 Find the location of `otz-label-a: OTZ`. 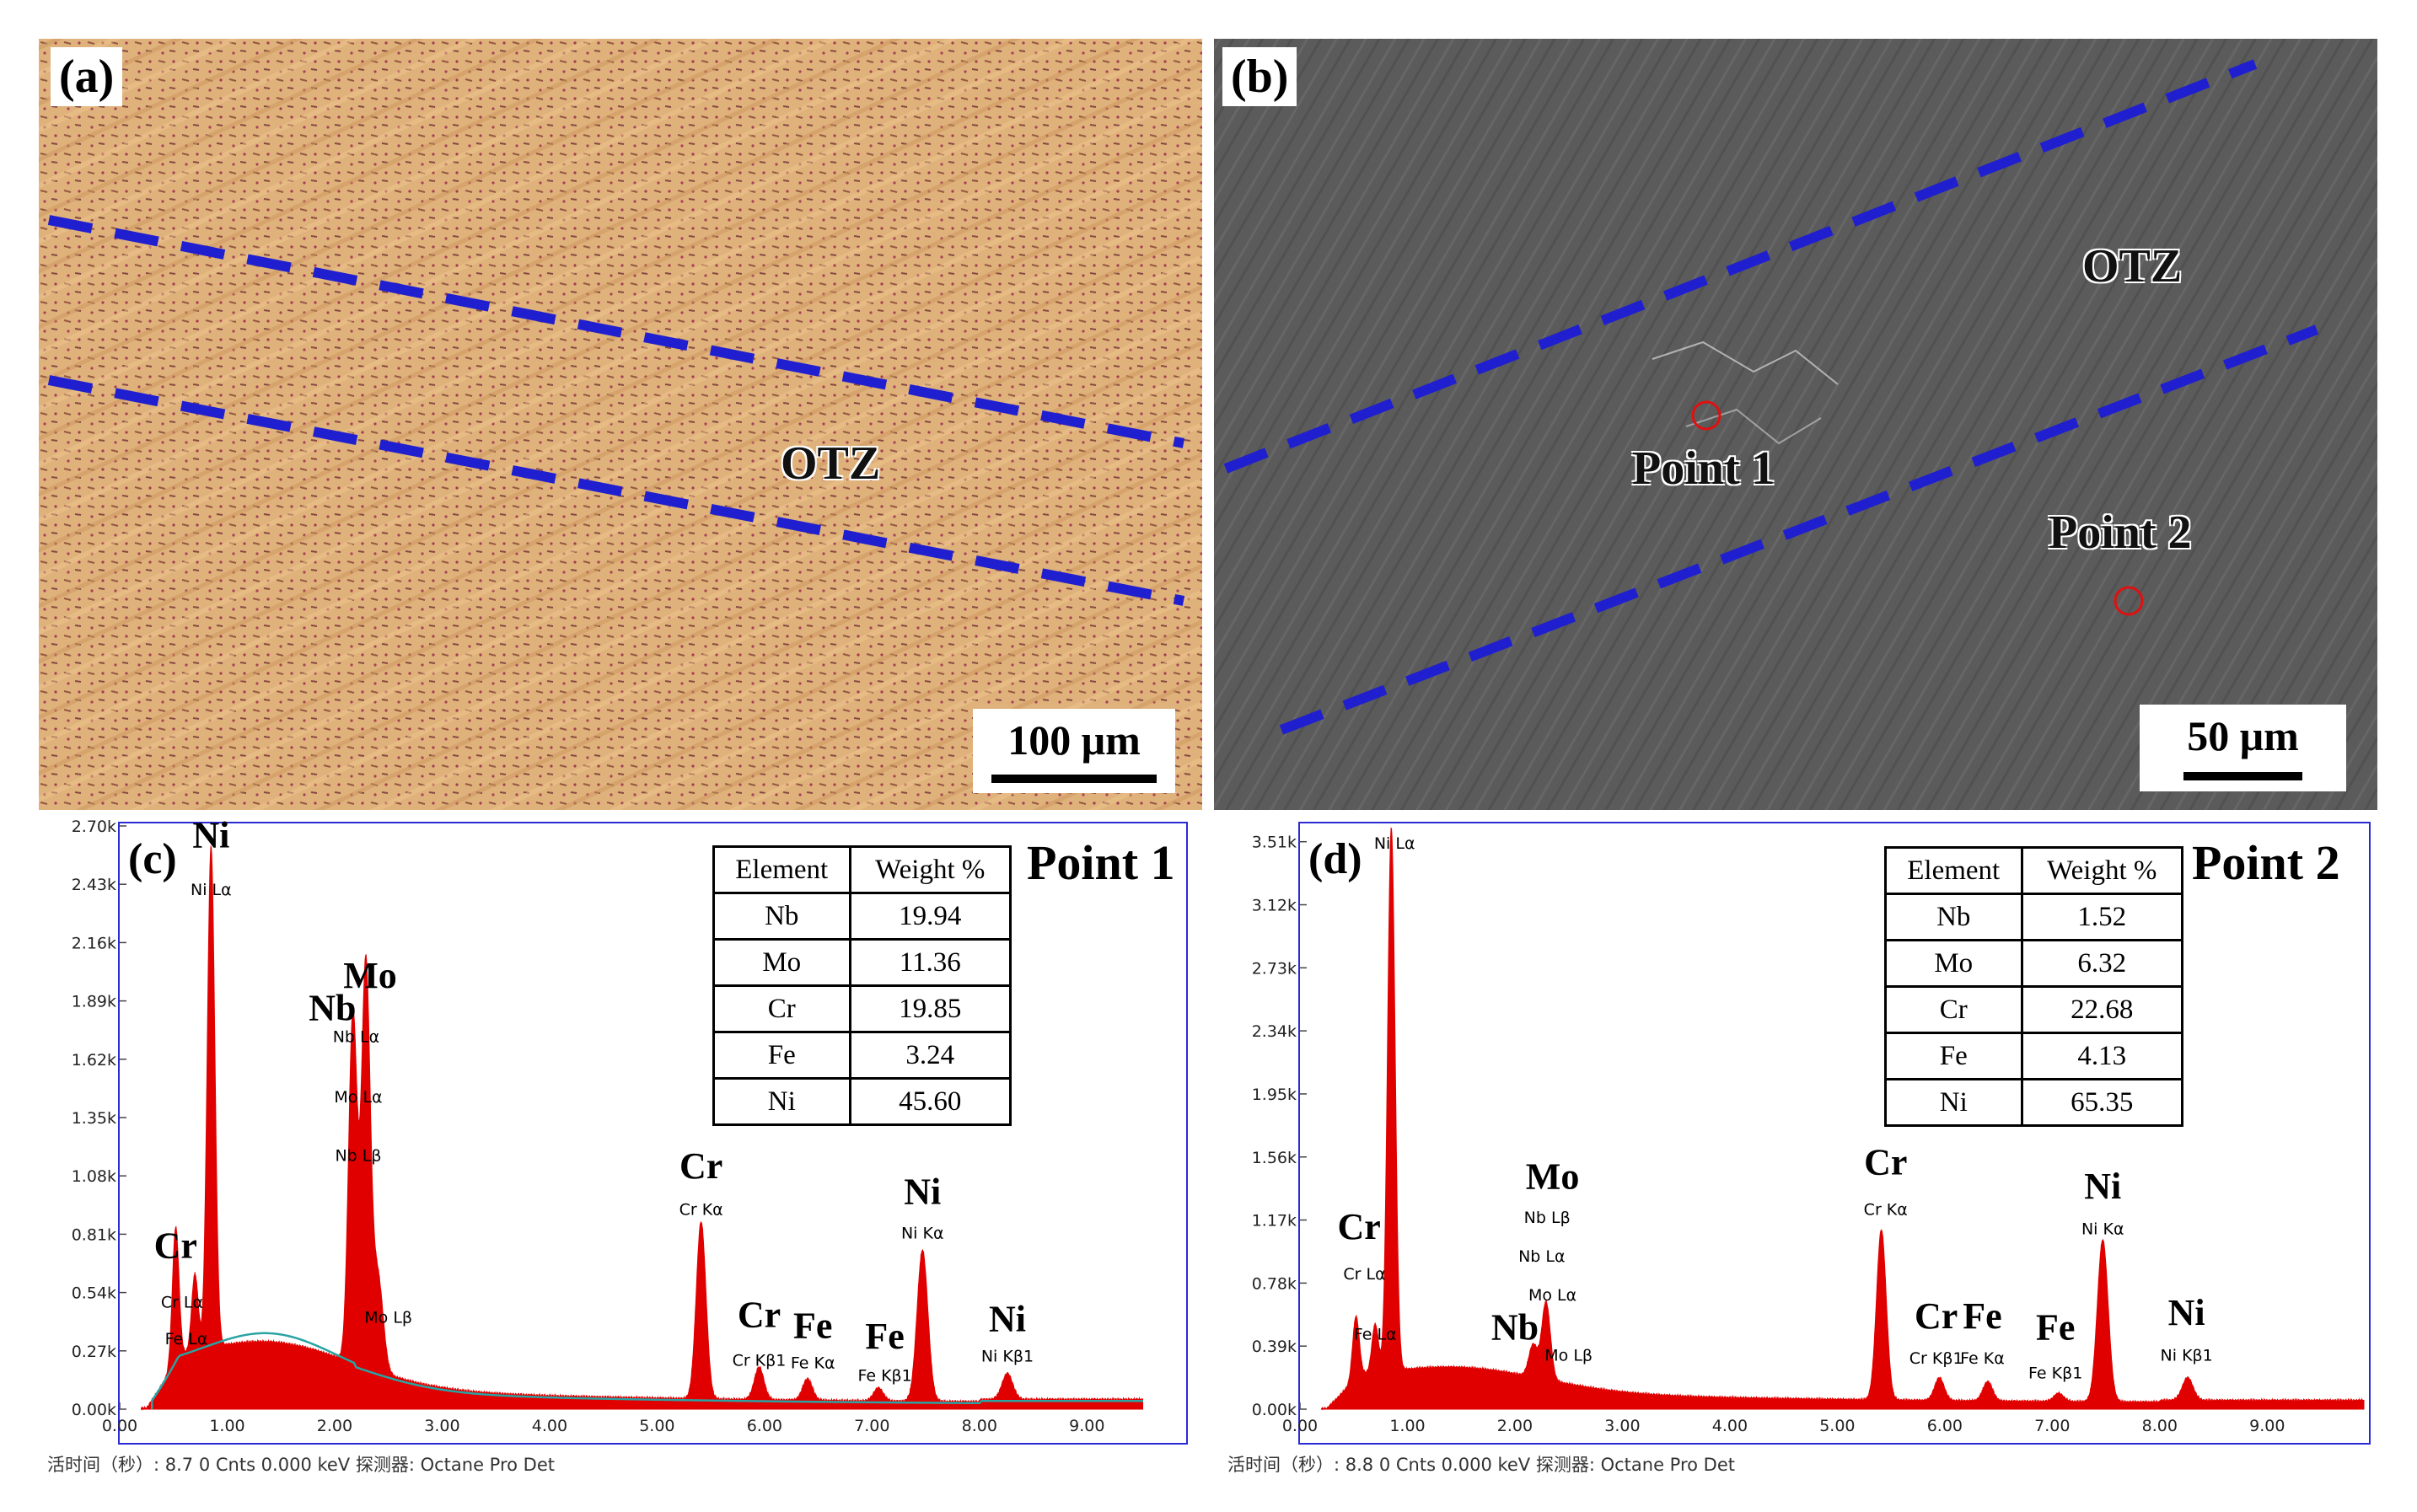

otz-label-a: OTZ is located at coordinates (831, 463).